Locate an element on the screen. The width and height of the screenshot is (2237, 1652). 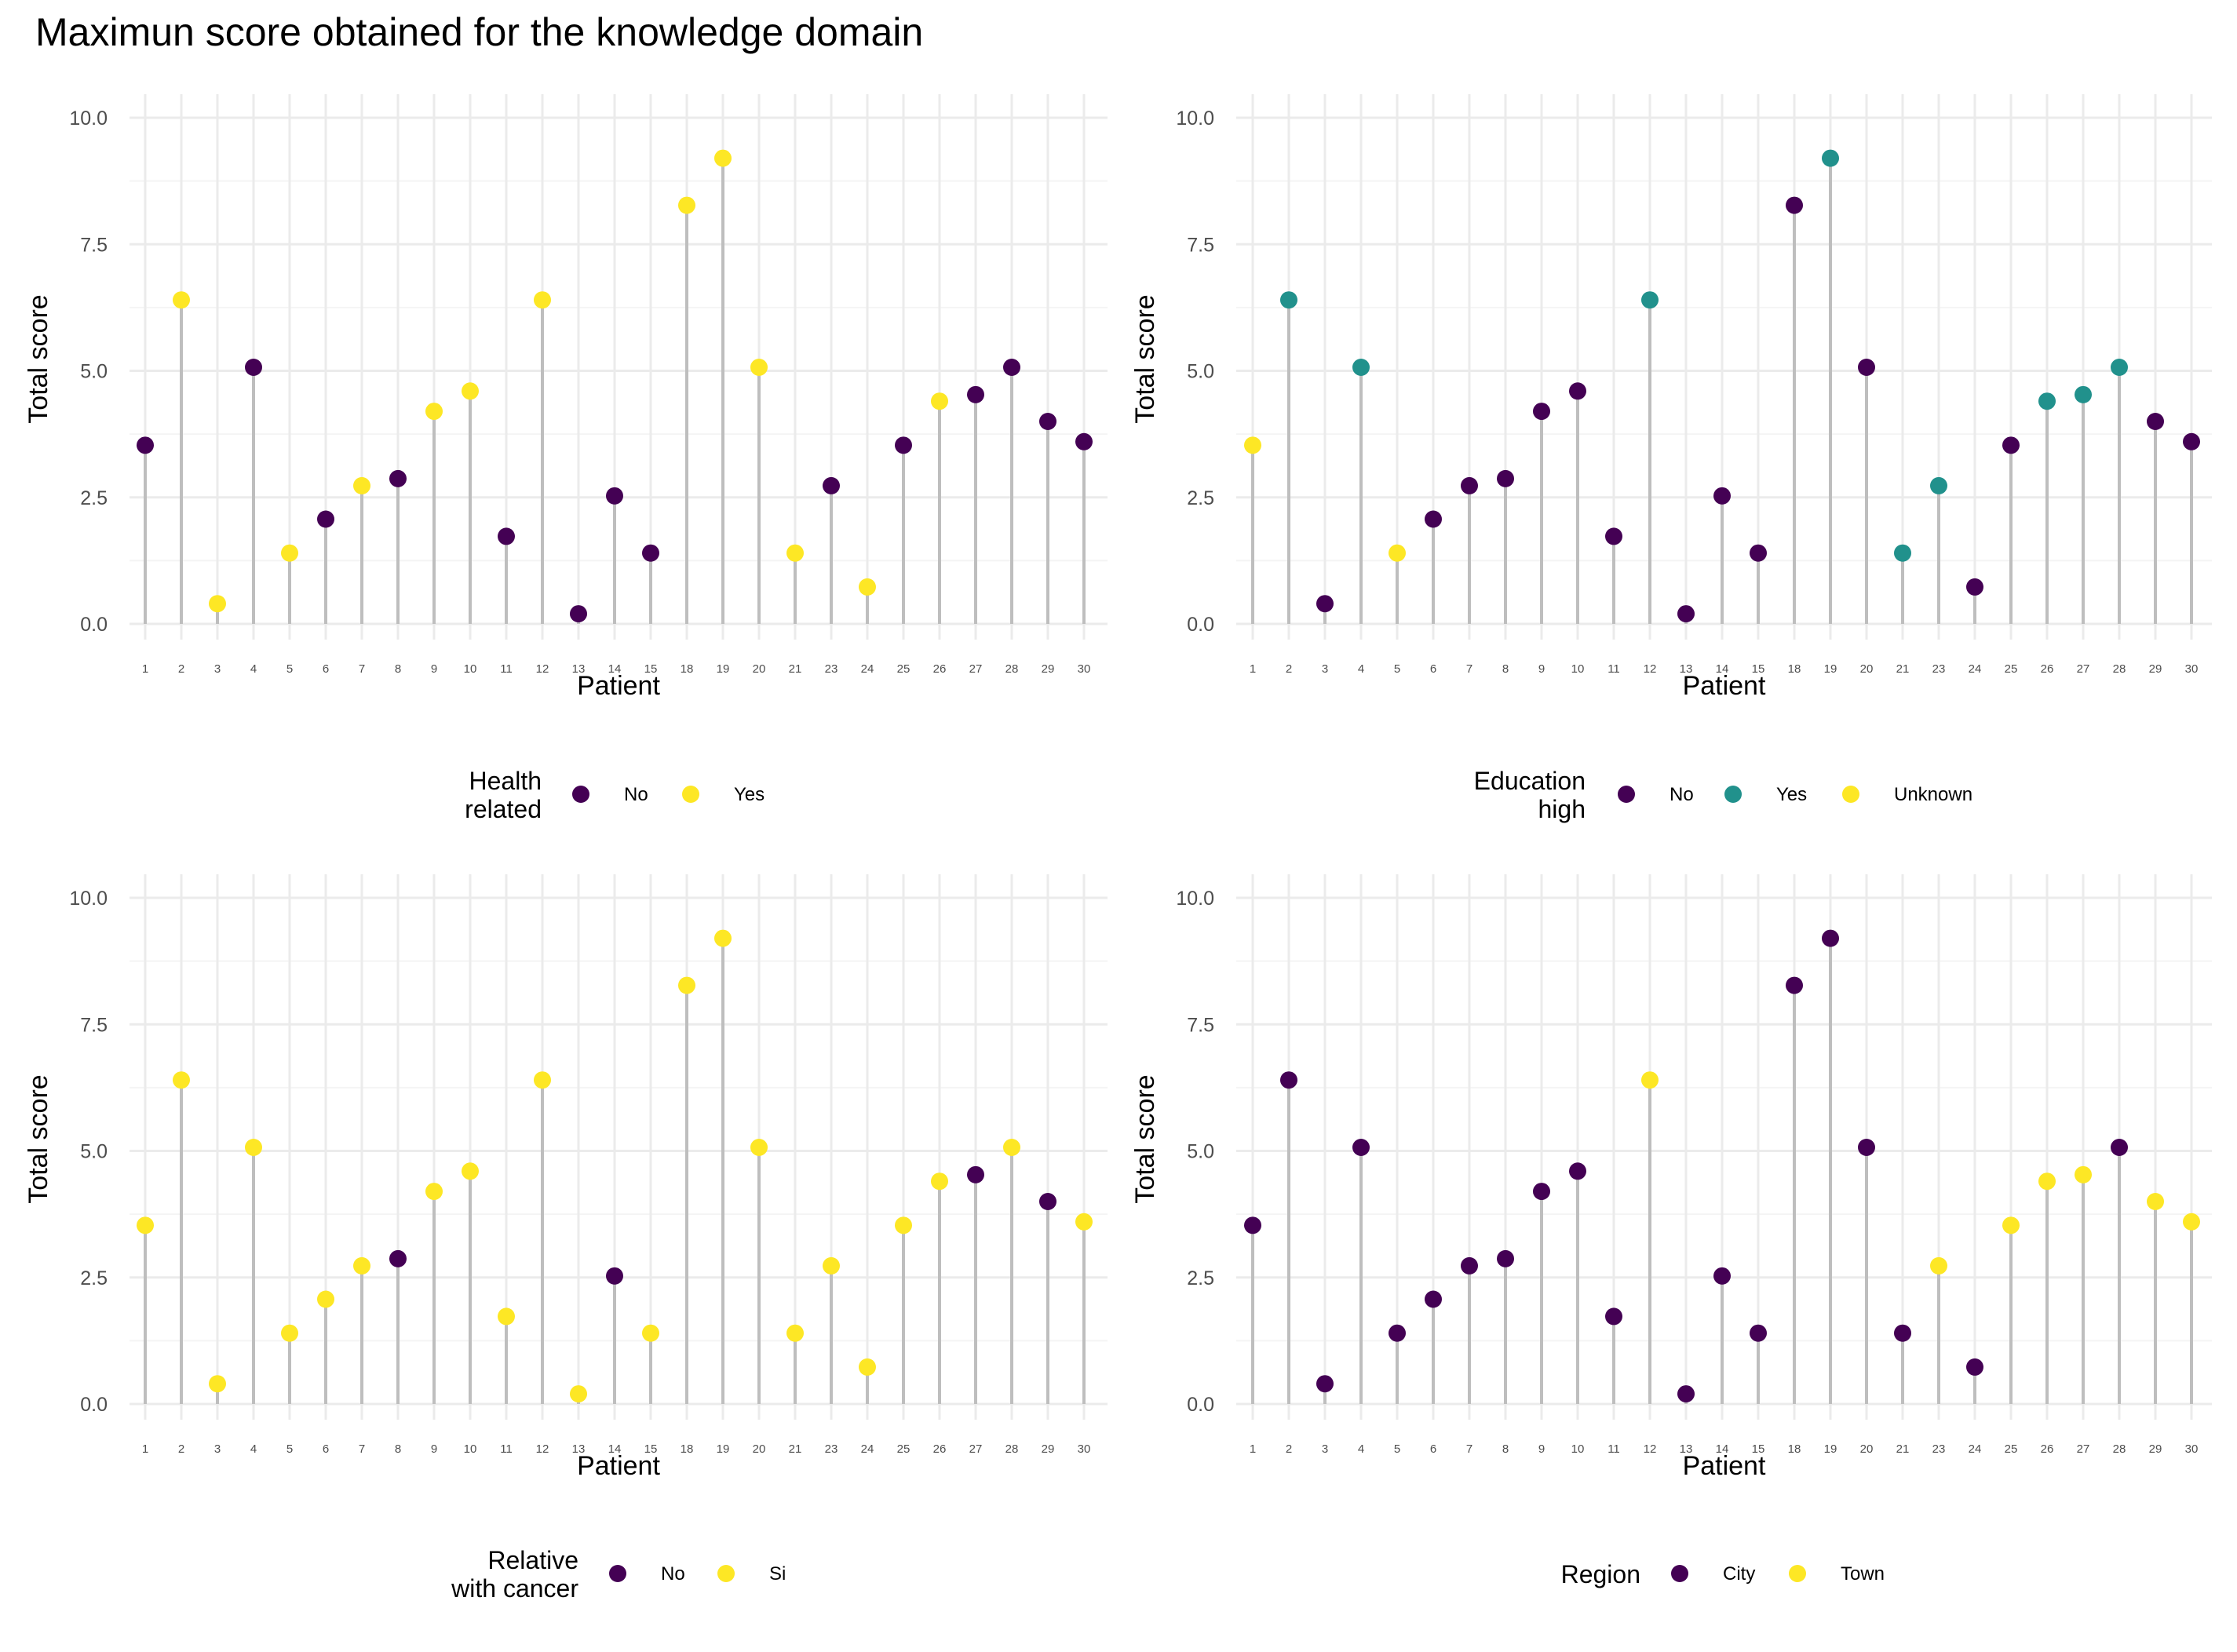
x-tick-label: 5 is located at coordinates (1397, 1449).